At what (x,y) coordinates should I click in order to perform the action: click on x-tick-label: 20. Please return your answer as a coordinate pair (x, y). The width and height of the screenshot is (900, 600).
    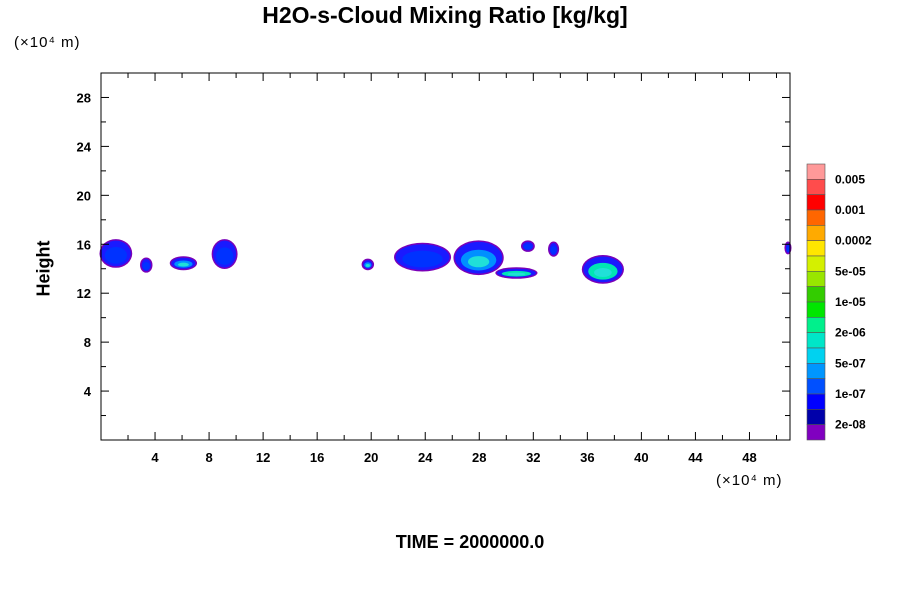
    Looking at the image, I should click on (371, 457).